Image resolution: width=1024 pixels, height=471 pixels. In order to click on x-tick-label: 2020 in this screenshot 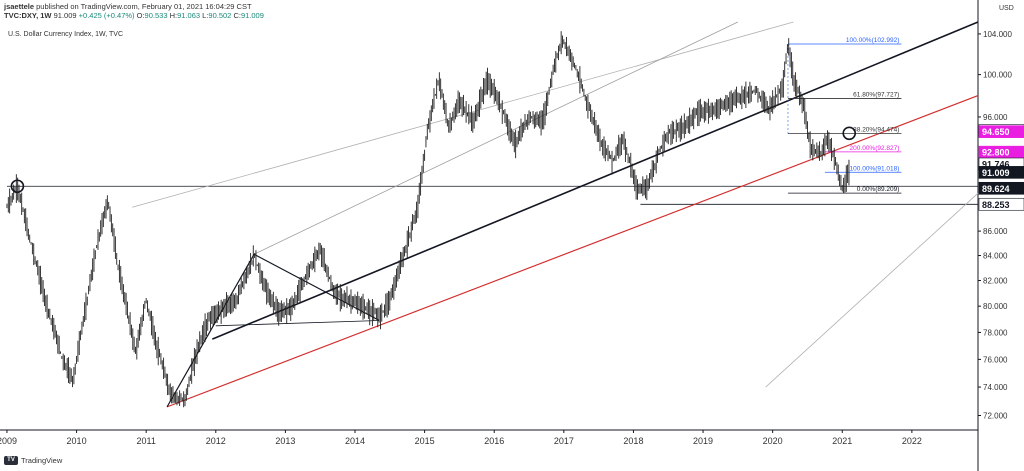, I will do `click(773, 441)`.